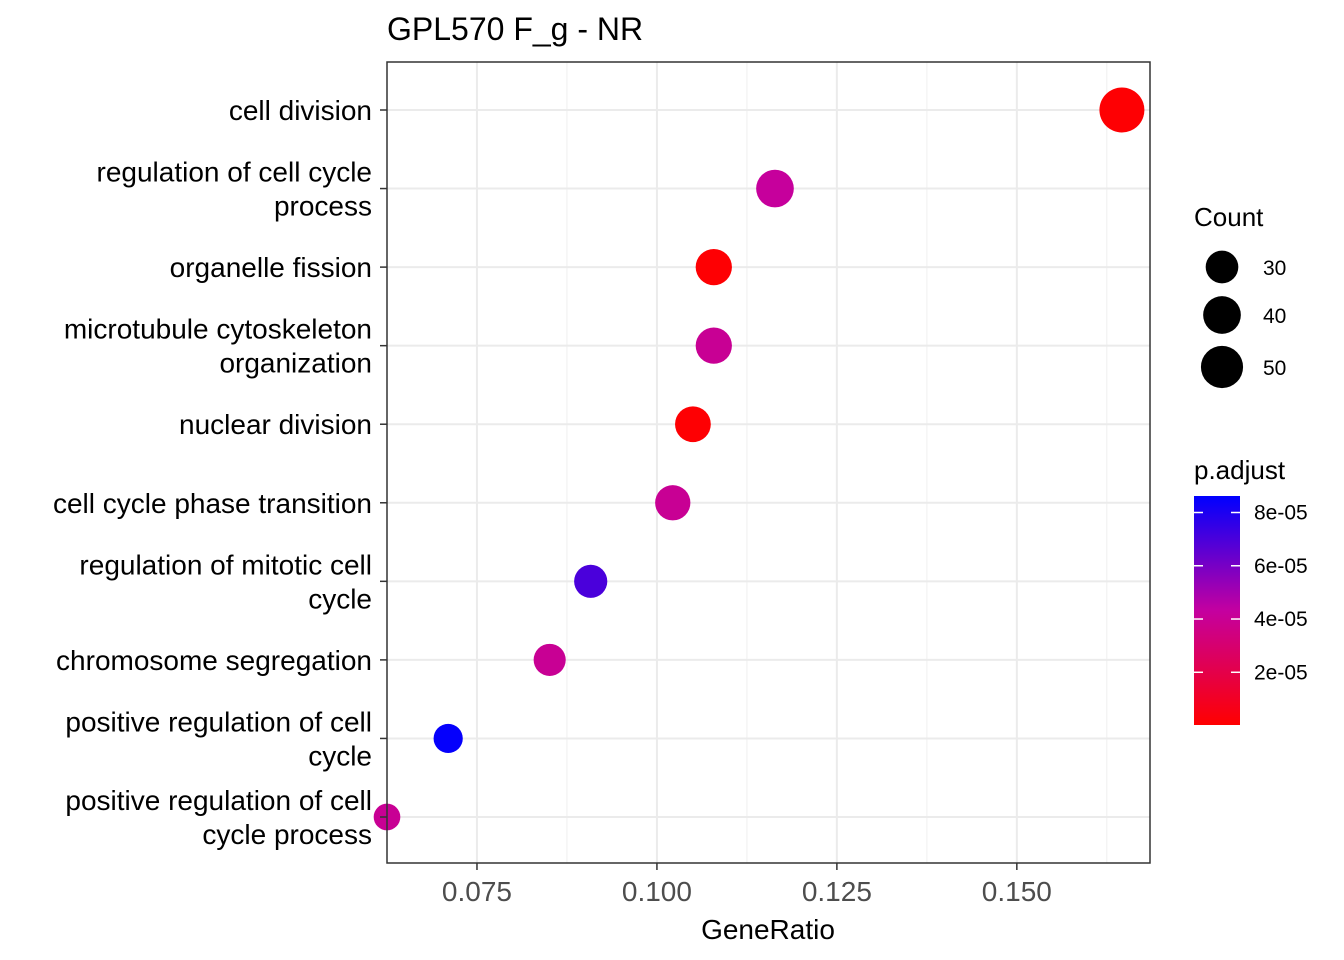 The image size is (1344, 960). Describe the element at coordinates (287, 834) in the screenshot. I see `y-tick-label: cycle process` at that location.